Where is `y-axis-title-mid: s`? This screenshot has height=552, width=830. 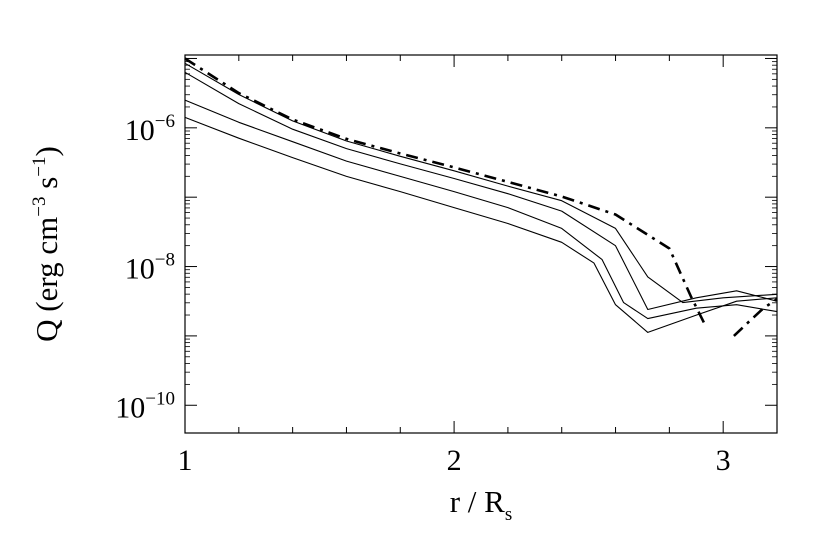
y-axis-title-mid: s is located at coordinates (46, 187).